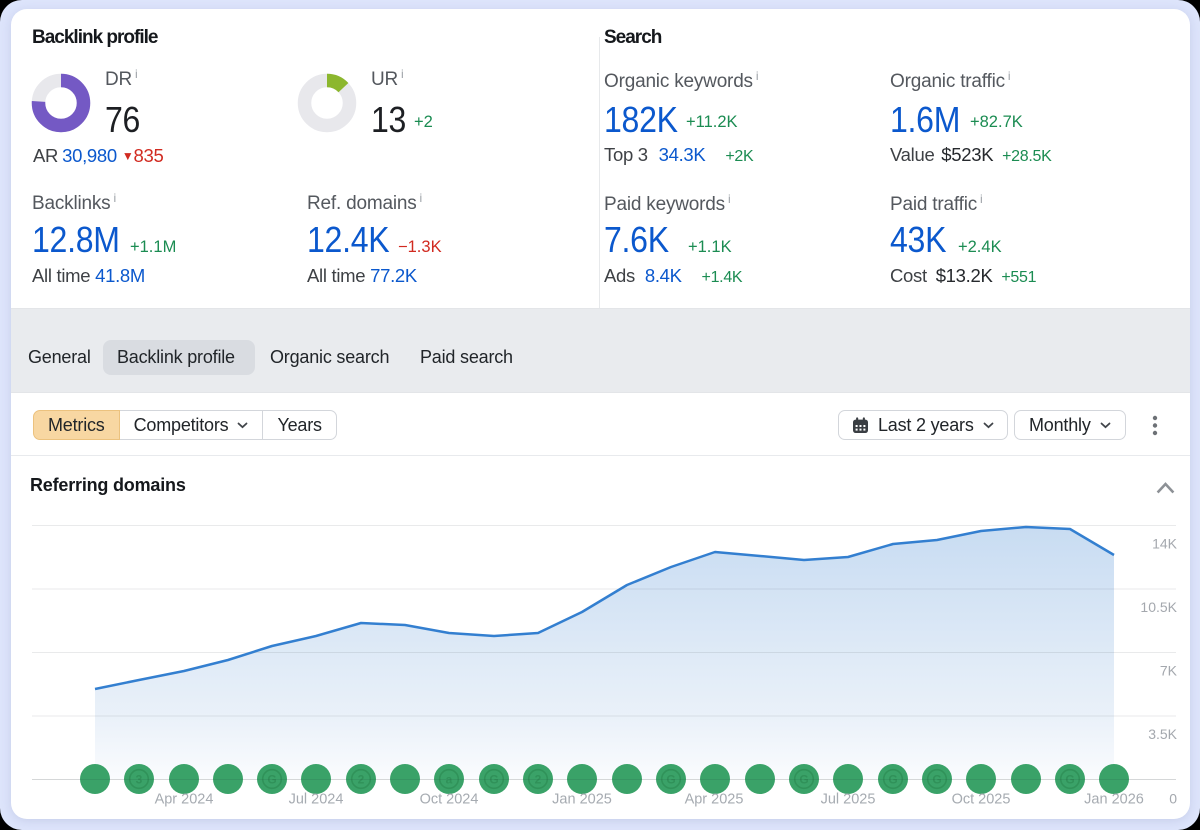 This screenshot has width=1200, height=830. I want to click on svg-text: 10.5K, so click(1158, 607).